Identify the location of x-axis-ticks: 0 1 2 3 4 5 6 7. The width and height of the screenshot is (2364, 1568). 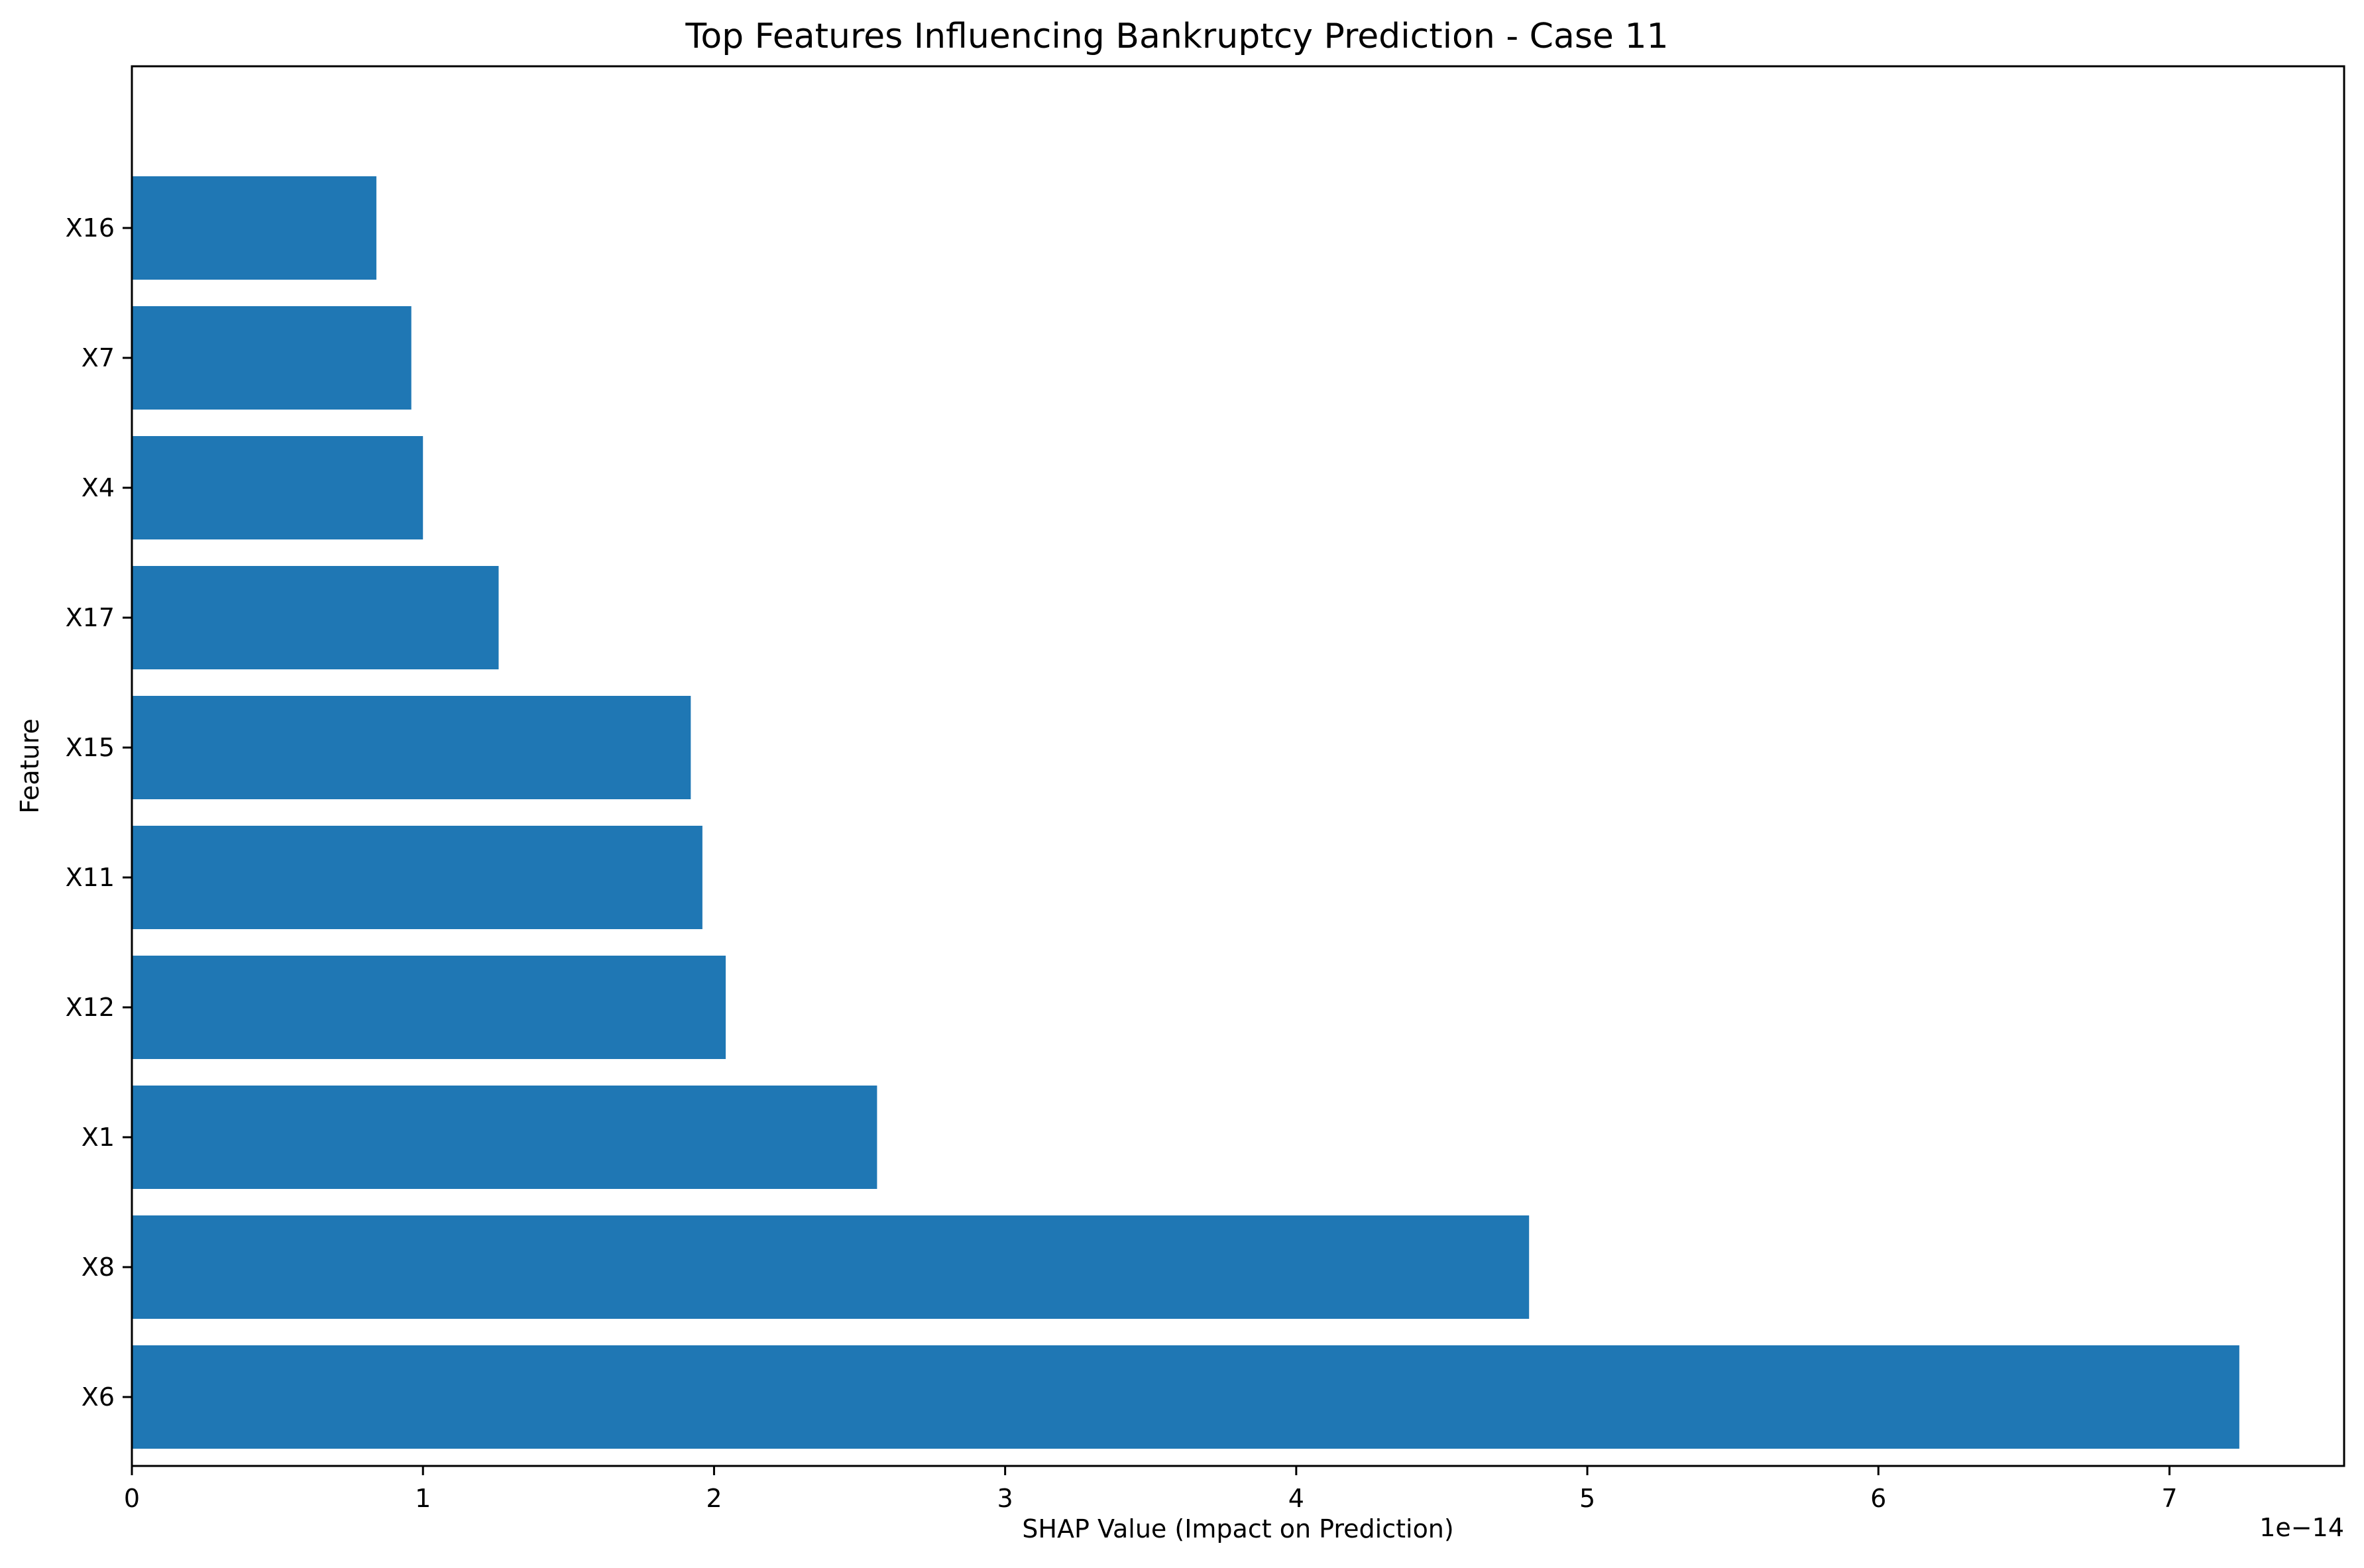
(1151, 1489).